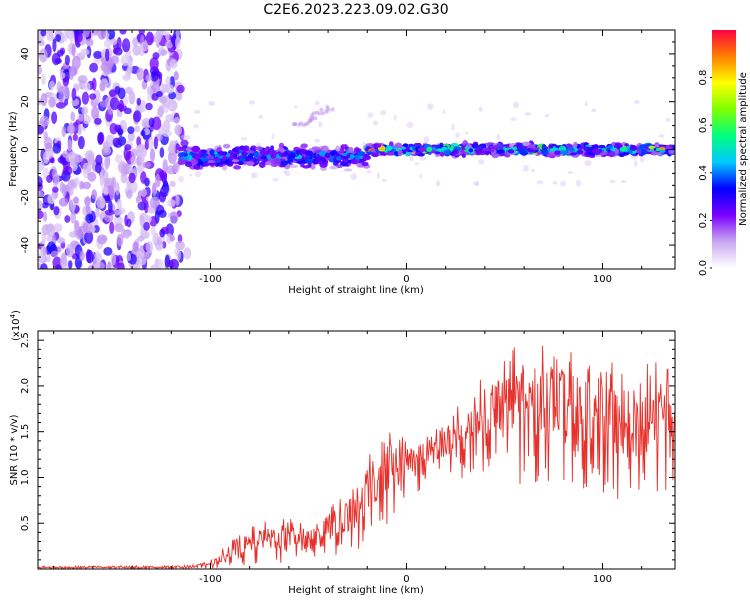 The width and height of the screenshot is (750, 600). I want to click on colorbar, so click(724, 149).